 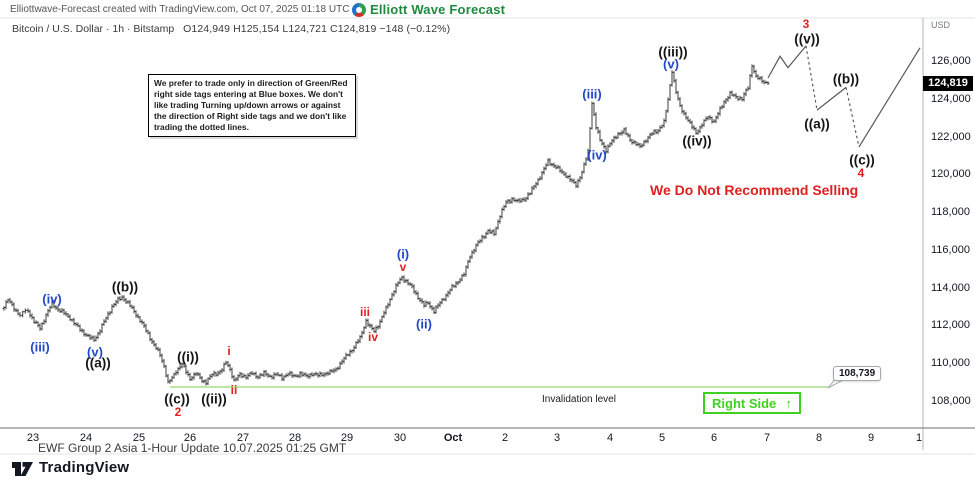 I want to click on wave-label: v, so click(x=403, y=267).